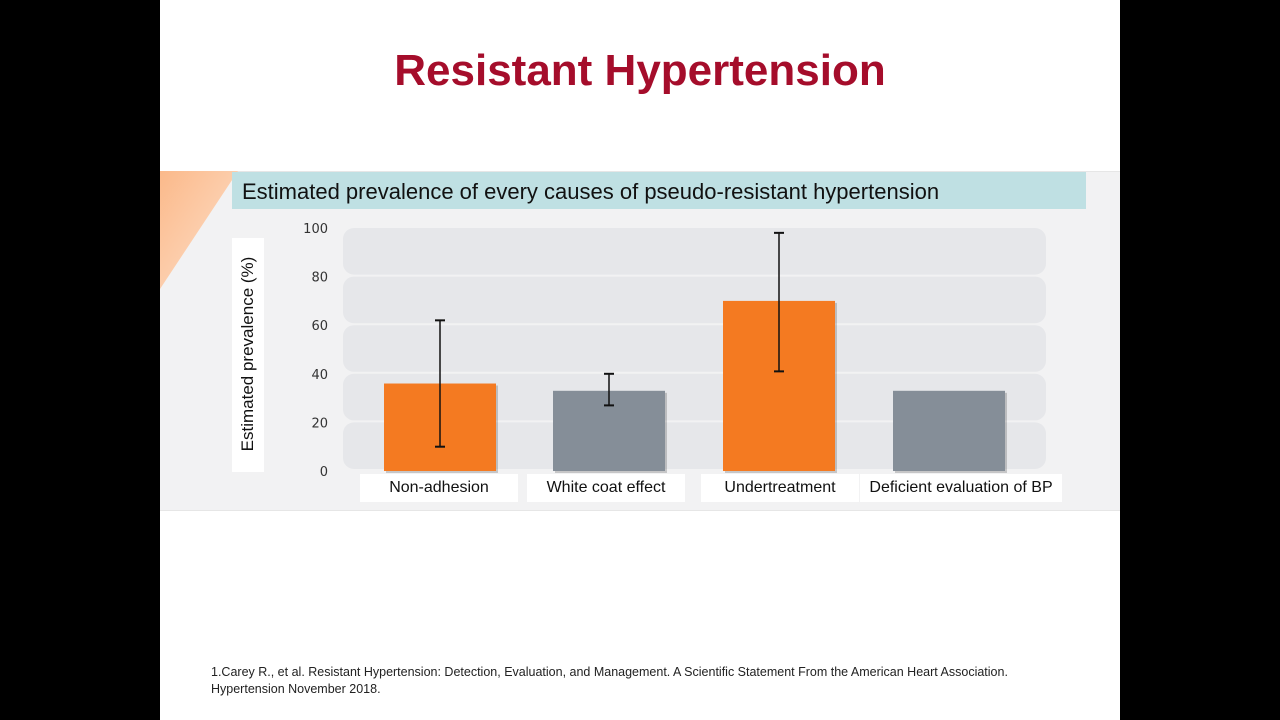  I want to click on category-label: Non-adhesion, so click(439, 487).